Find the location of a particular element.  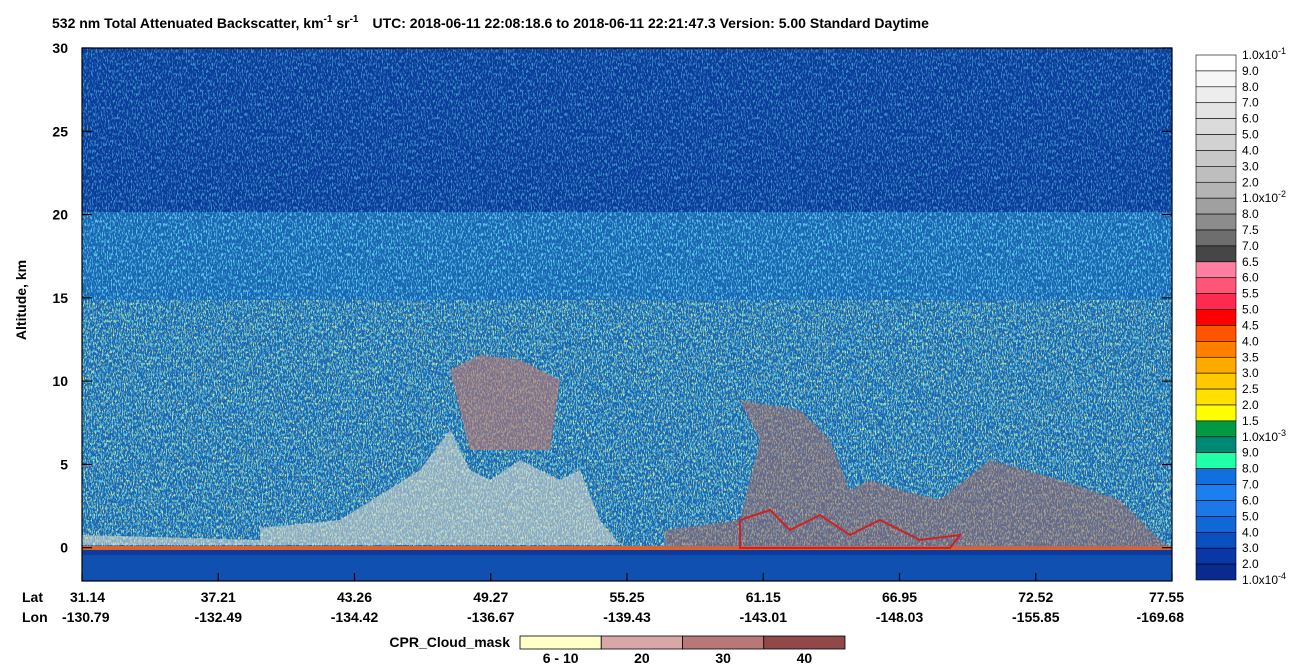

colorbar-label: 7.5 is located at coordinates (1250, 230).